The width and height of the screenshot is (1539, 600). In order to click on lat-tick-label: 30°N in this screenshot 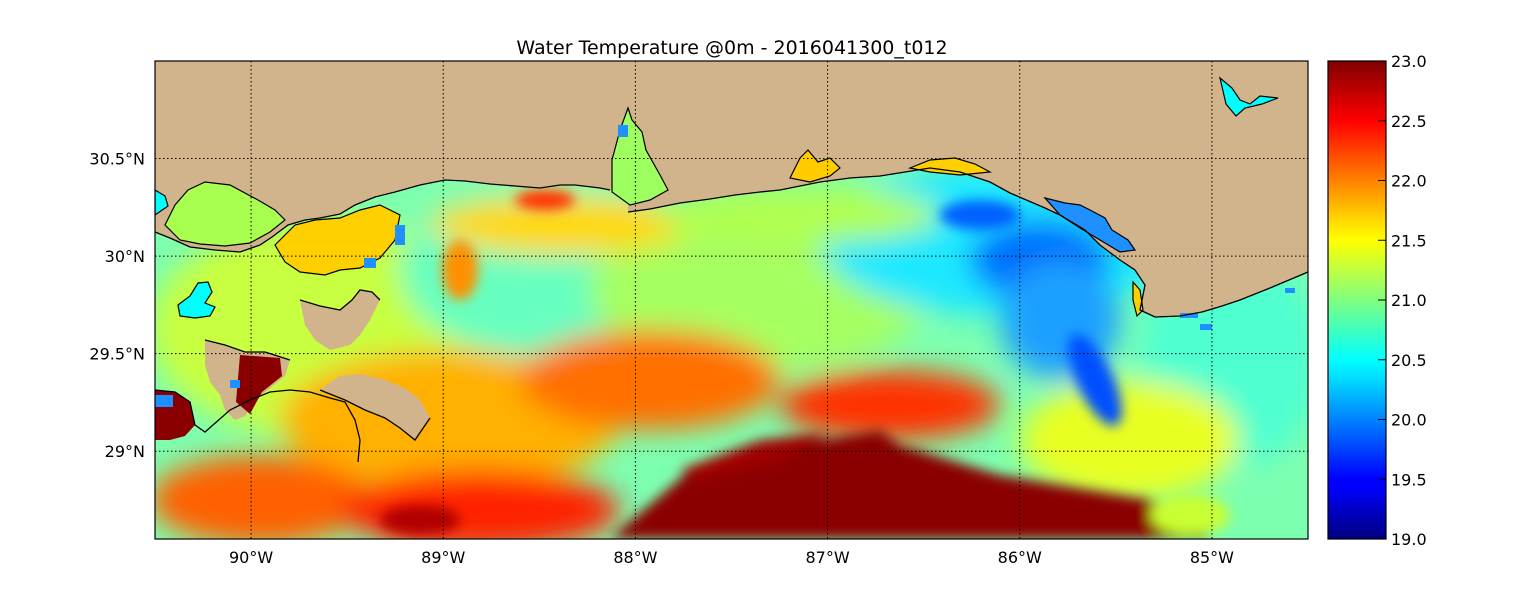, I will do `click(125, 256)`.